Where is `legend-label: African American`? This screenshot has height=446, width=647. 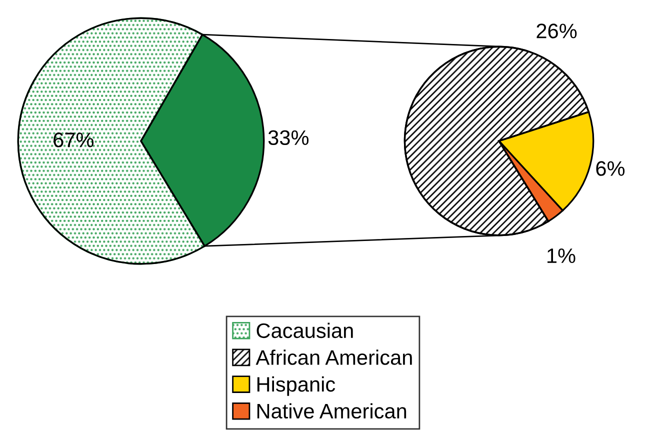 legend-label: African American is located at coordinates (334, 357).